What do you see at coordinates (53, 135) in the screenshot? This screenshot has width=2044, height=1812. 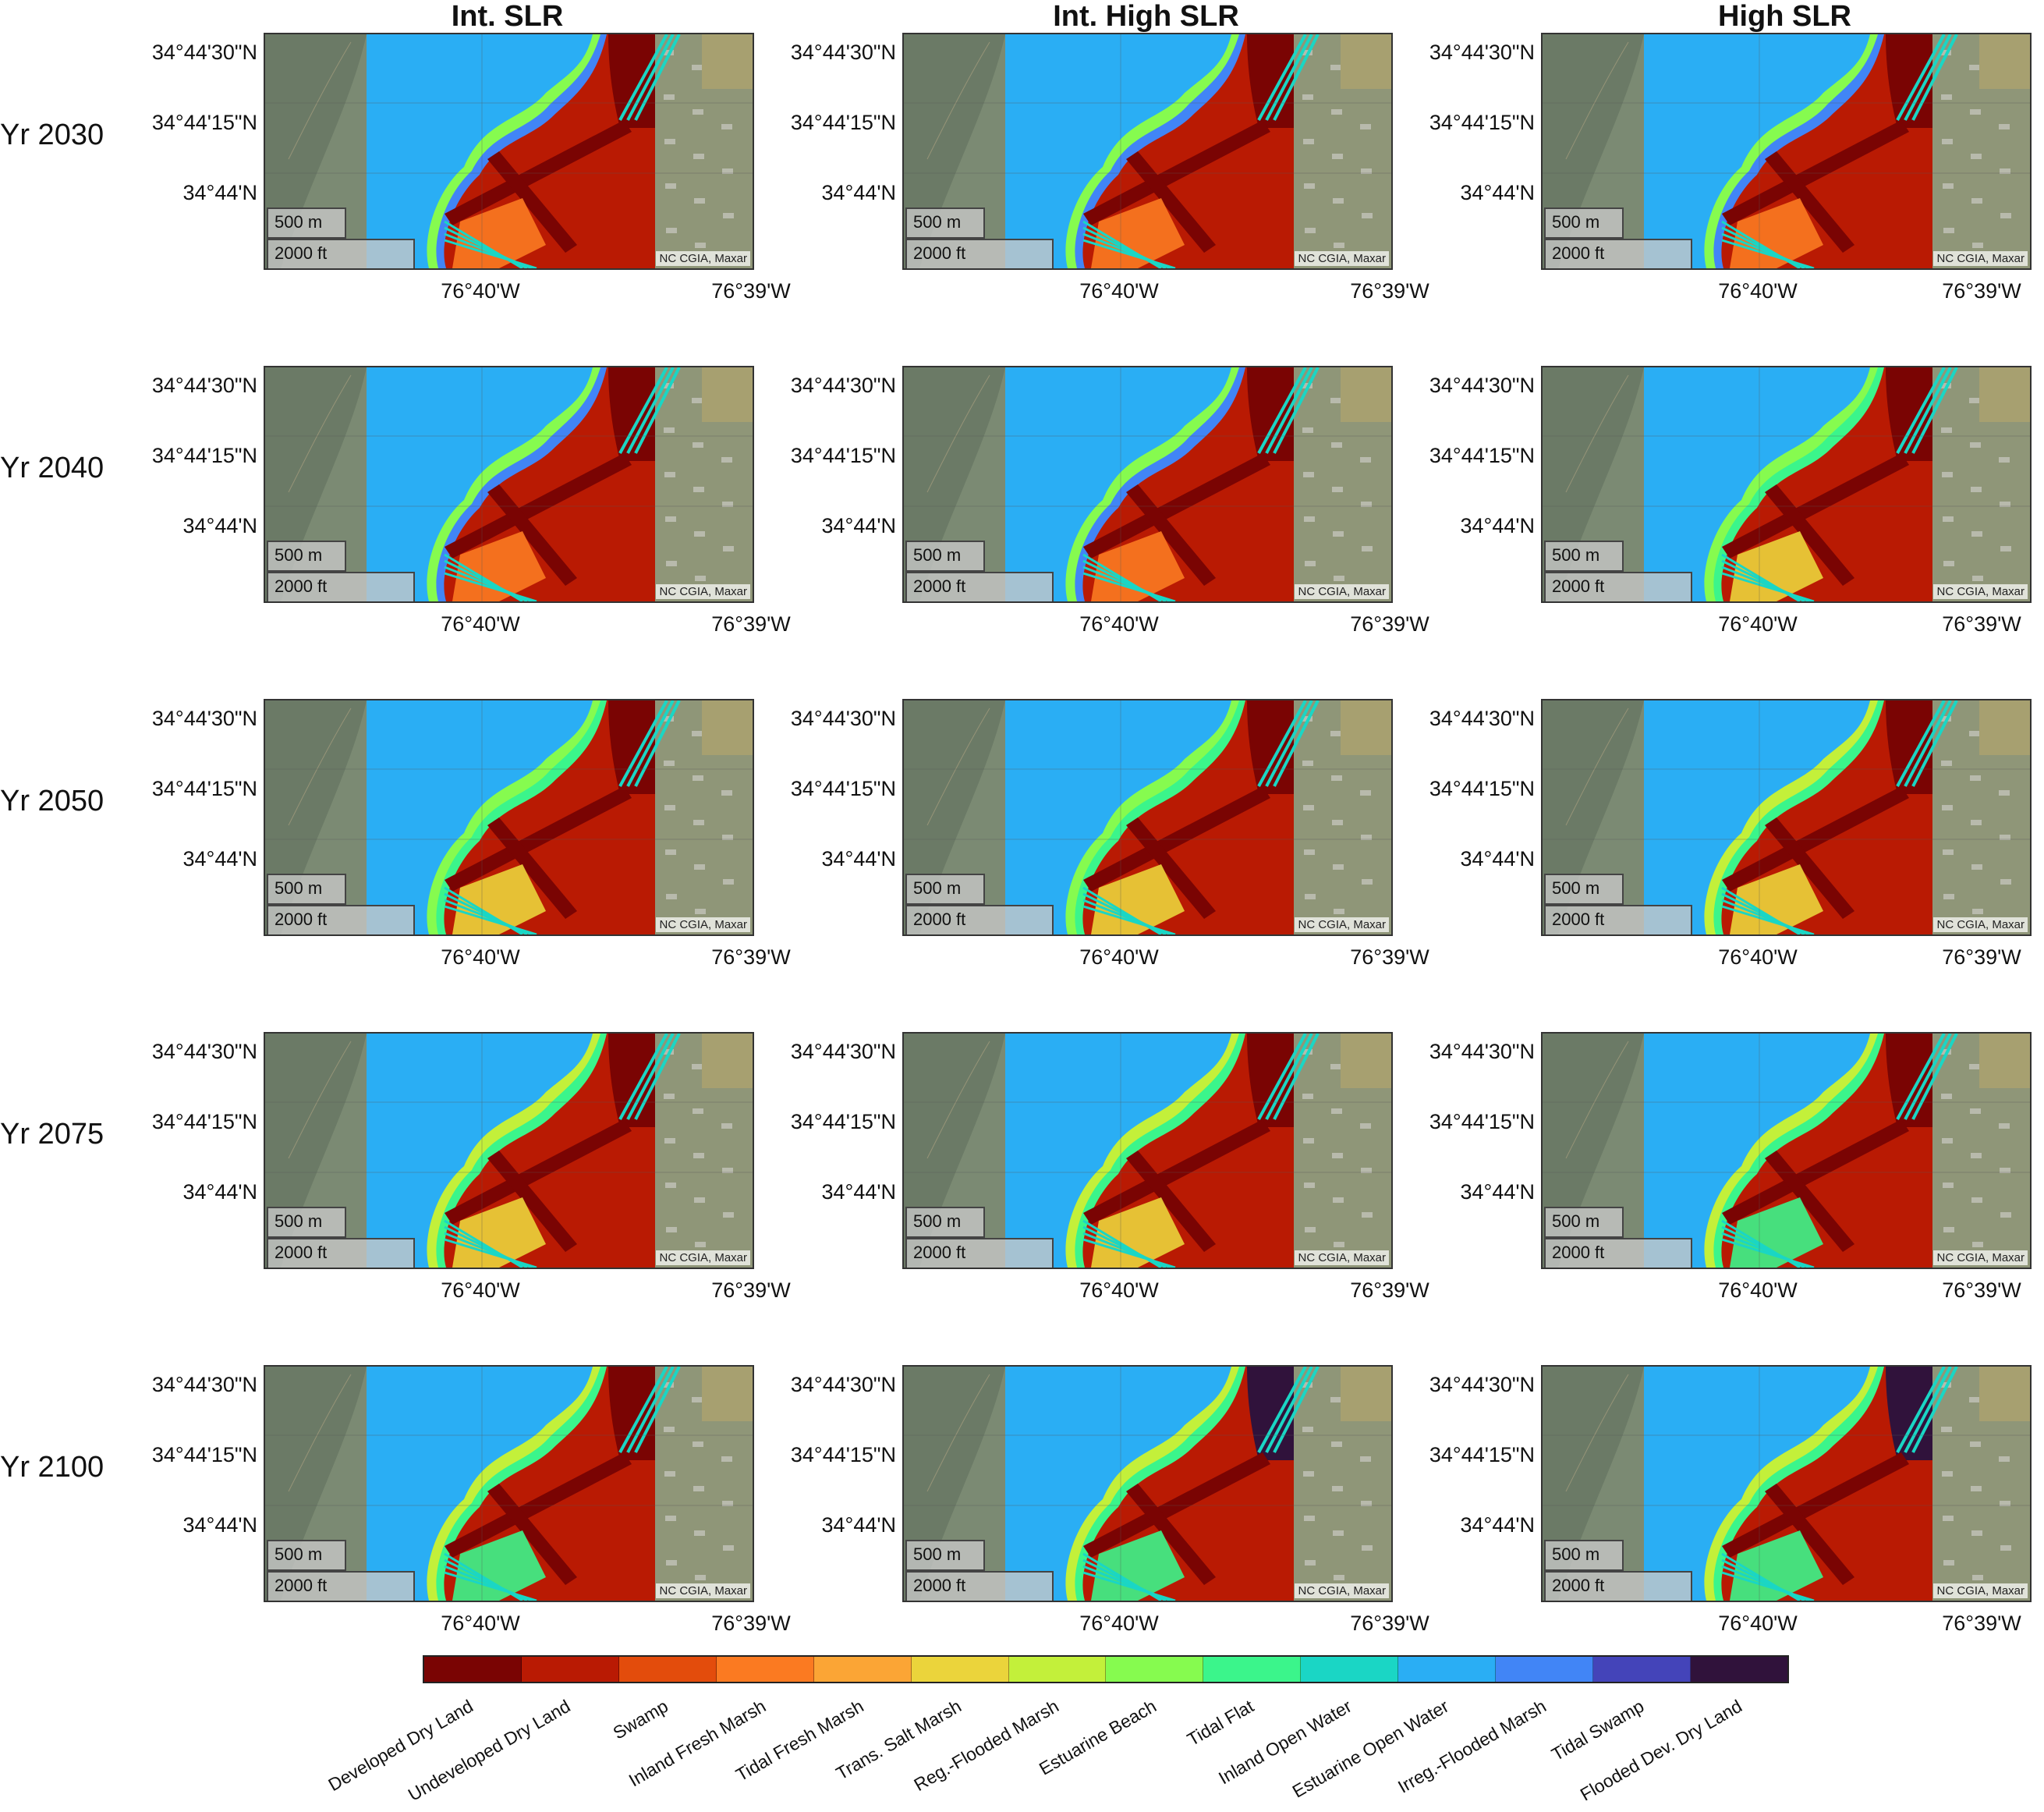 I see `row-label-yr-2030: Yr 2030` at bounding box center [53, 135].